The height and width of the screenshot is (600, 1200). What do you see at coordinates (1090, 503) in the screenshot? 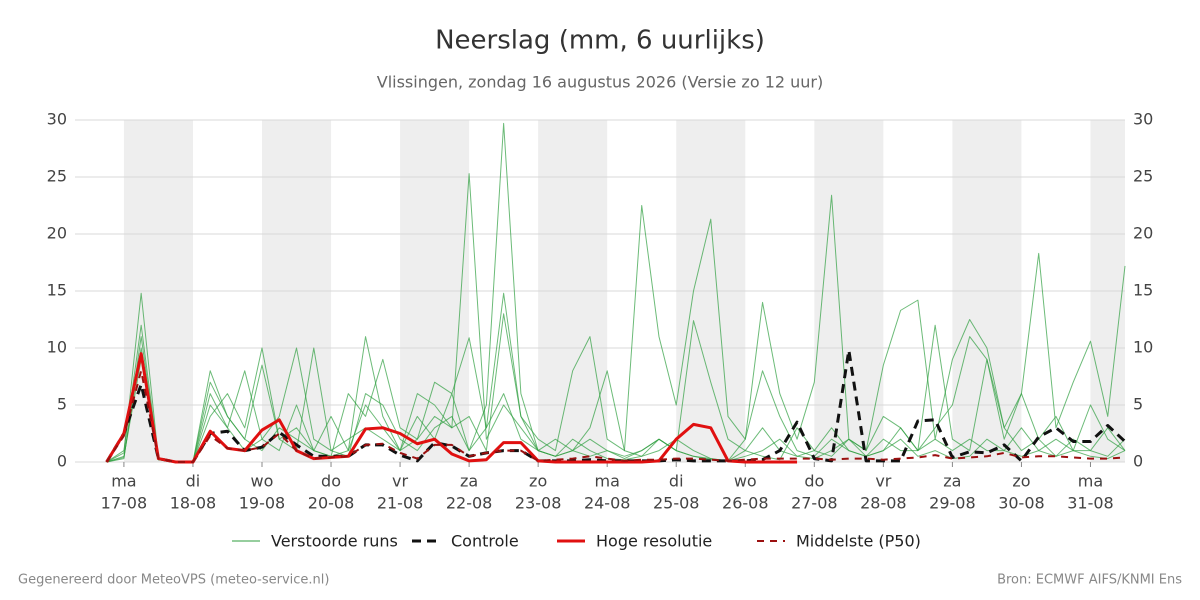
I see `x-tick-sublabel: 31-08` at bounding box center [1090, 503].